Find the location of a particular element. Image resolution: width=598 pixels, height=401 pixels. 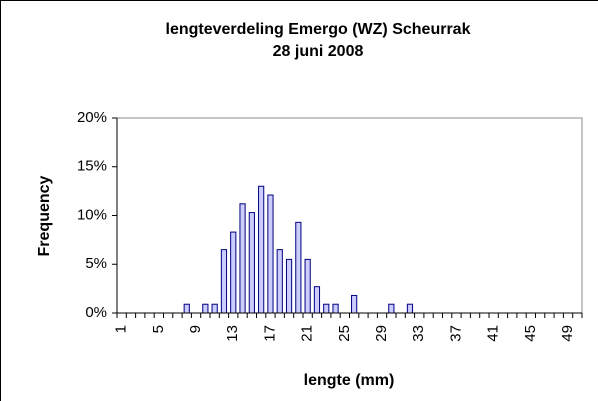

x-tick-label: 33 is located at coordinates (418, 333).